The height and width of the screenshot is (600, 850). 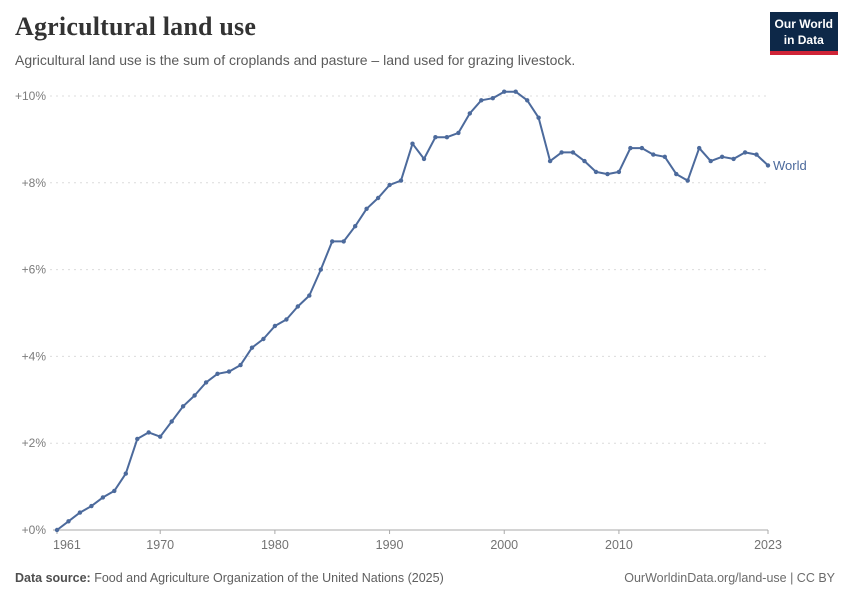 What do you see at coordinates (34, 183) in the screenshot?
I see `y-tick-label: +8%` at bounding box center [34, 183].